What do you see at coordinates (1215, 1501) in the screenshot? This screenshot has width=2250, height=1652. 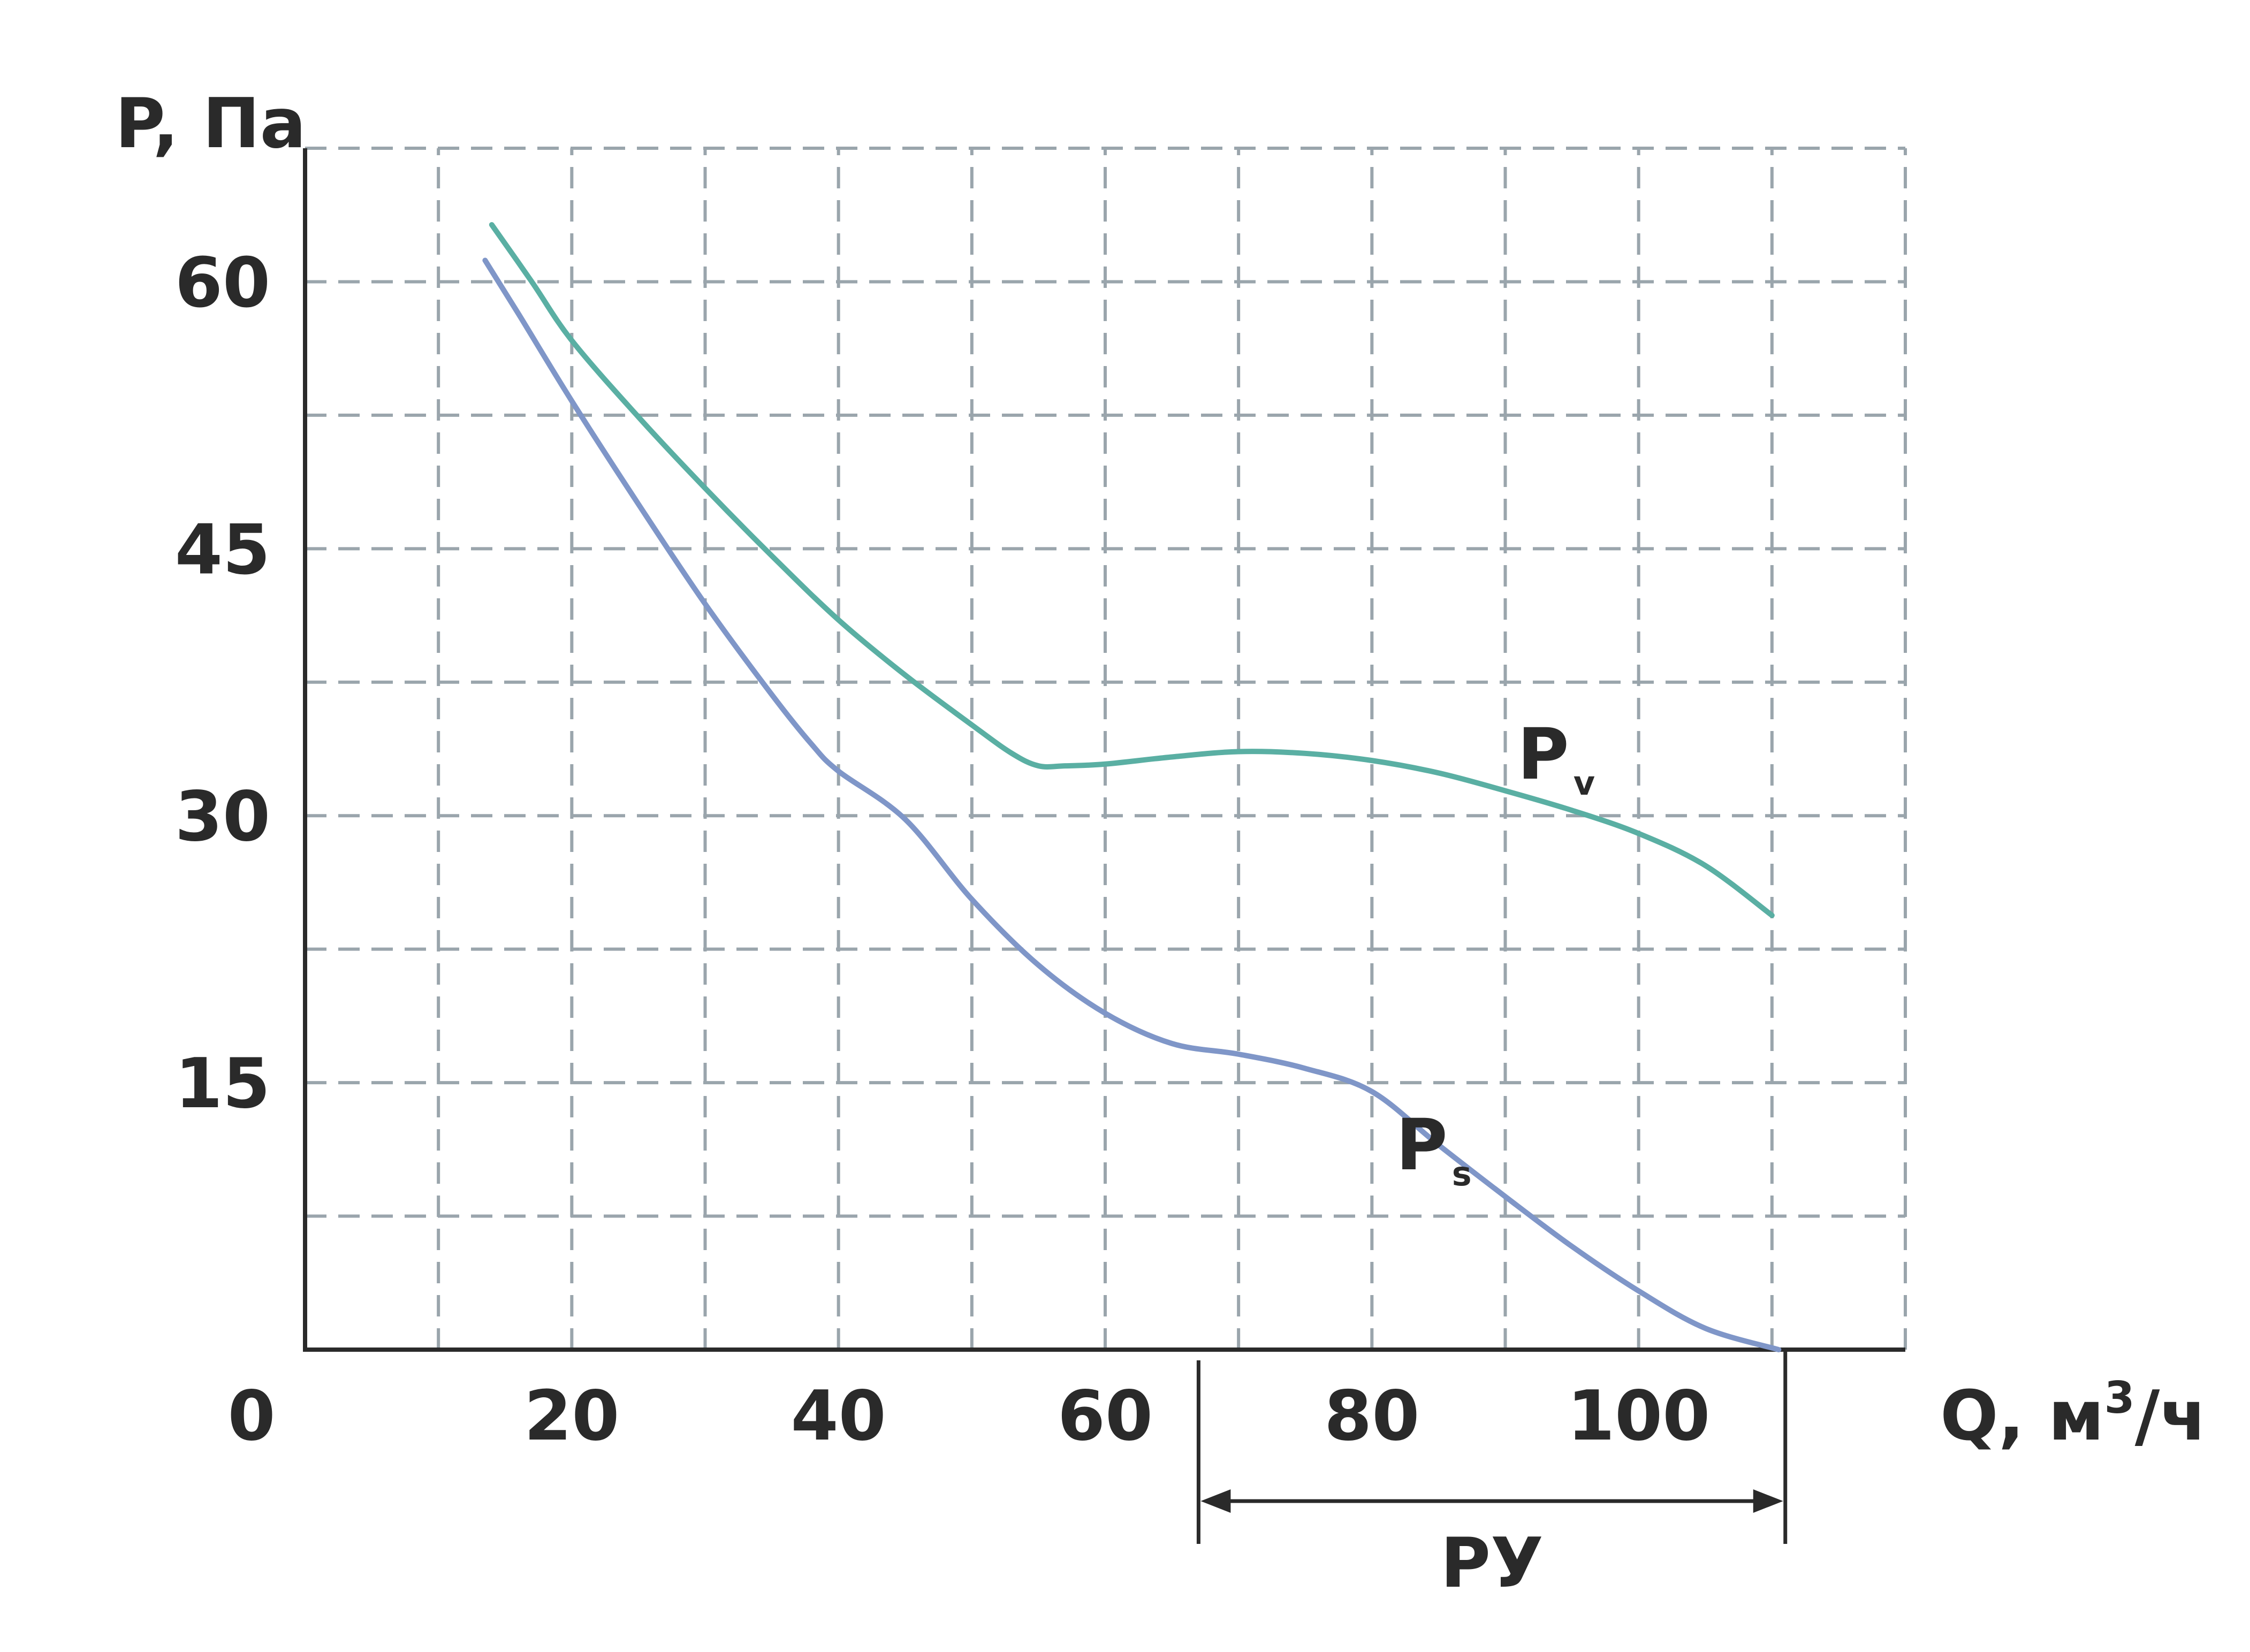 I see `range-arrow-head-left` at bounding box center [1215, 1501].